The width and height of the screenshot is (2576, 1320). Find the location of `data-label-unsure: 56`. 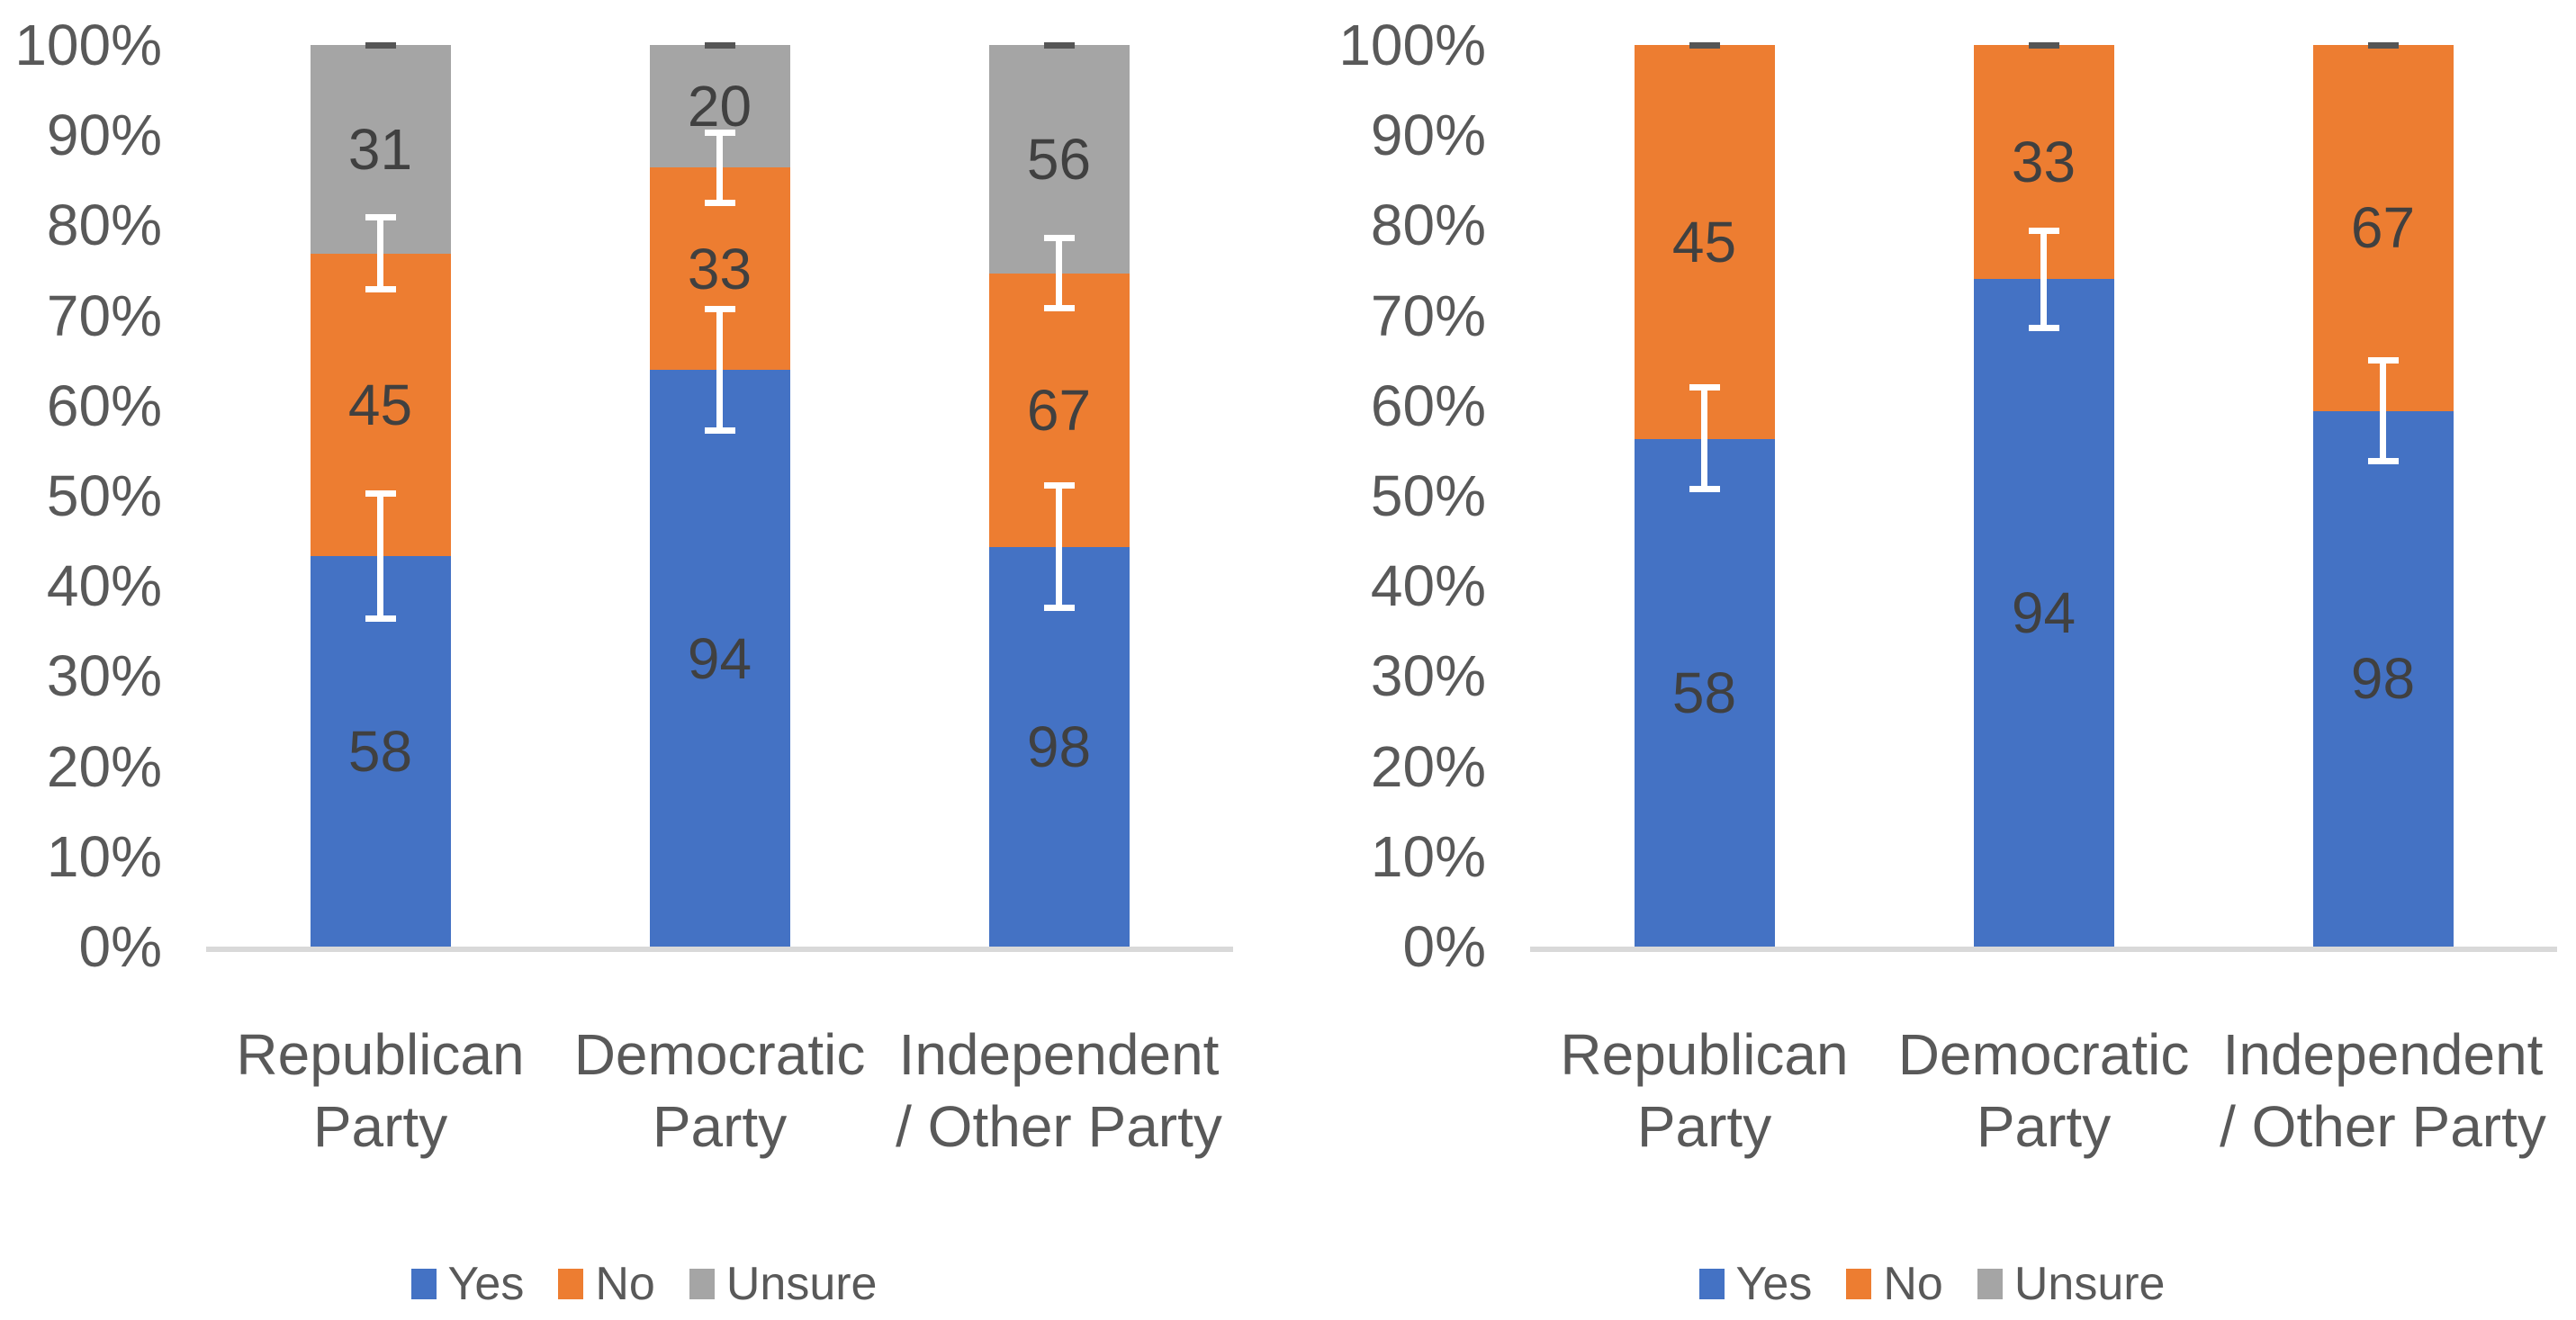

data-label-unsure: 56 is located at coordinates (1059, 159).